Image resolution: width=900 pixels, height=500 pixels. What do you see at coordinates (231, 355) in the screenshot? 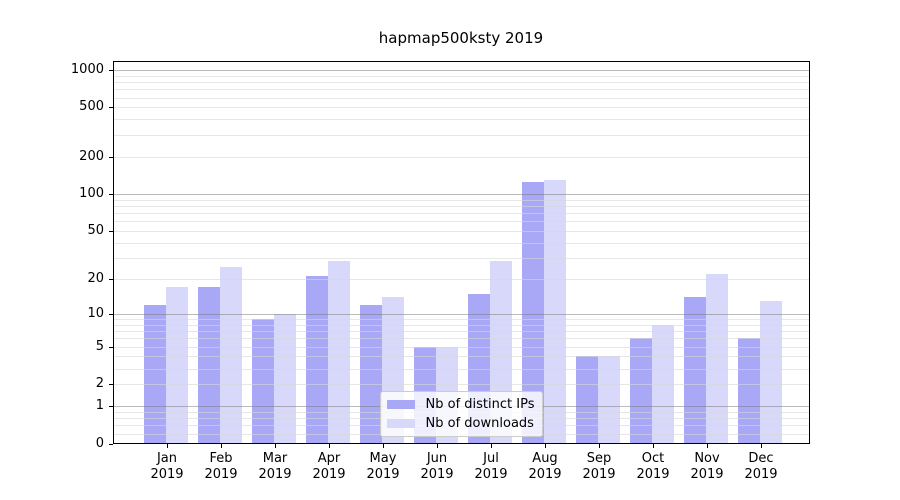
I see `bar-downloads-feb-2019` at bounding box center [231, 355].